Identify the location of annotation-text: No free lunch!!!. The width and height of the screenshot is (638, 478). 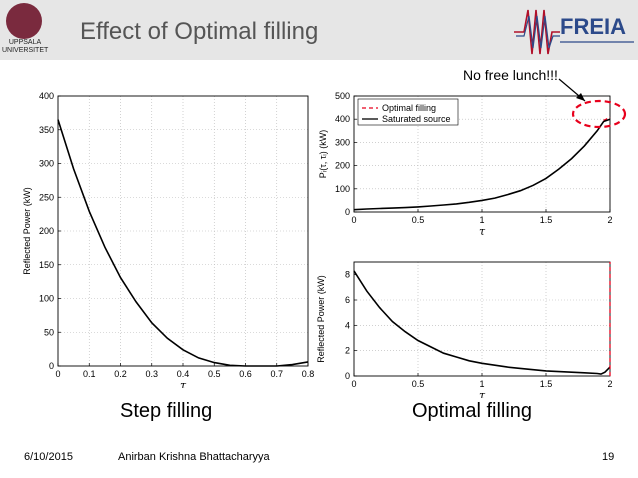
(510, 75).